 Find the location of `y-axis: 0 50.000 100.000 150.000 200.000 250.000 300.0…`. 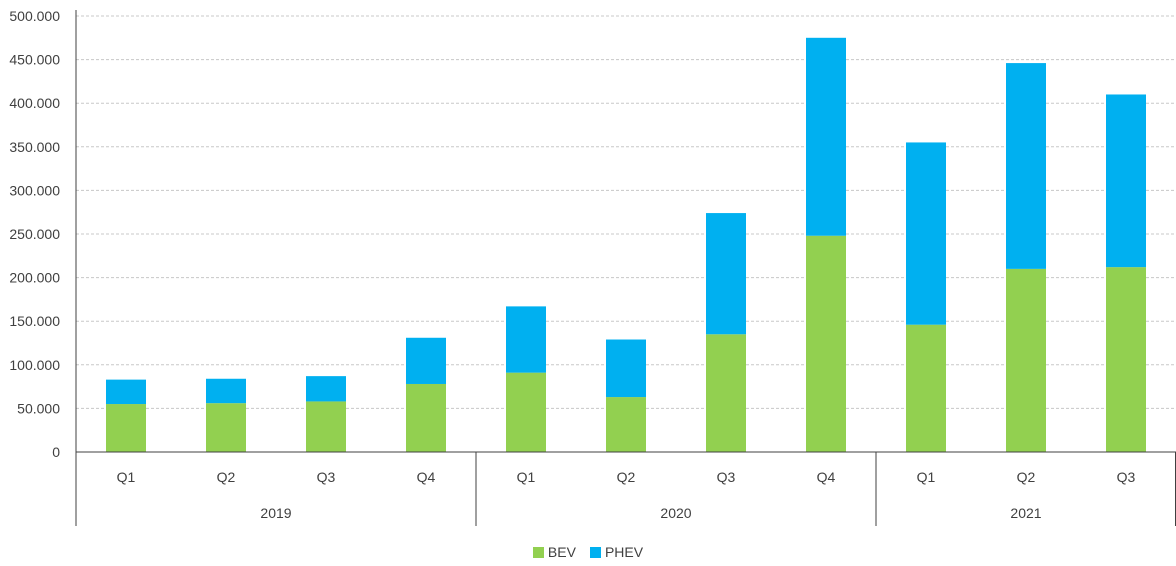

y-axis: 0 50.000 100.000 150.000 200.000 250.000 300.0… is located at coordinates (43, 234).